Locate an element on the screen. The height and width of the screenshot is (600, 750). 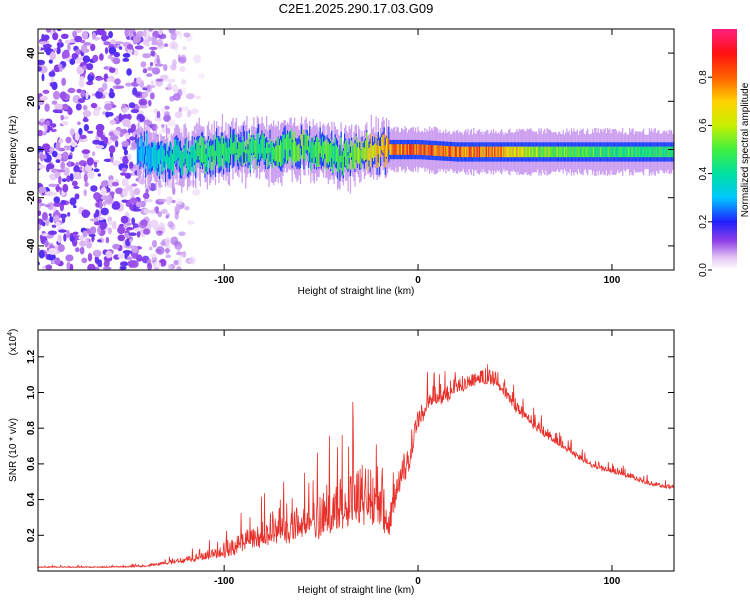
spectrogram-x-tick-label: -100 is located at coordinates (224, 280).